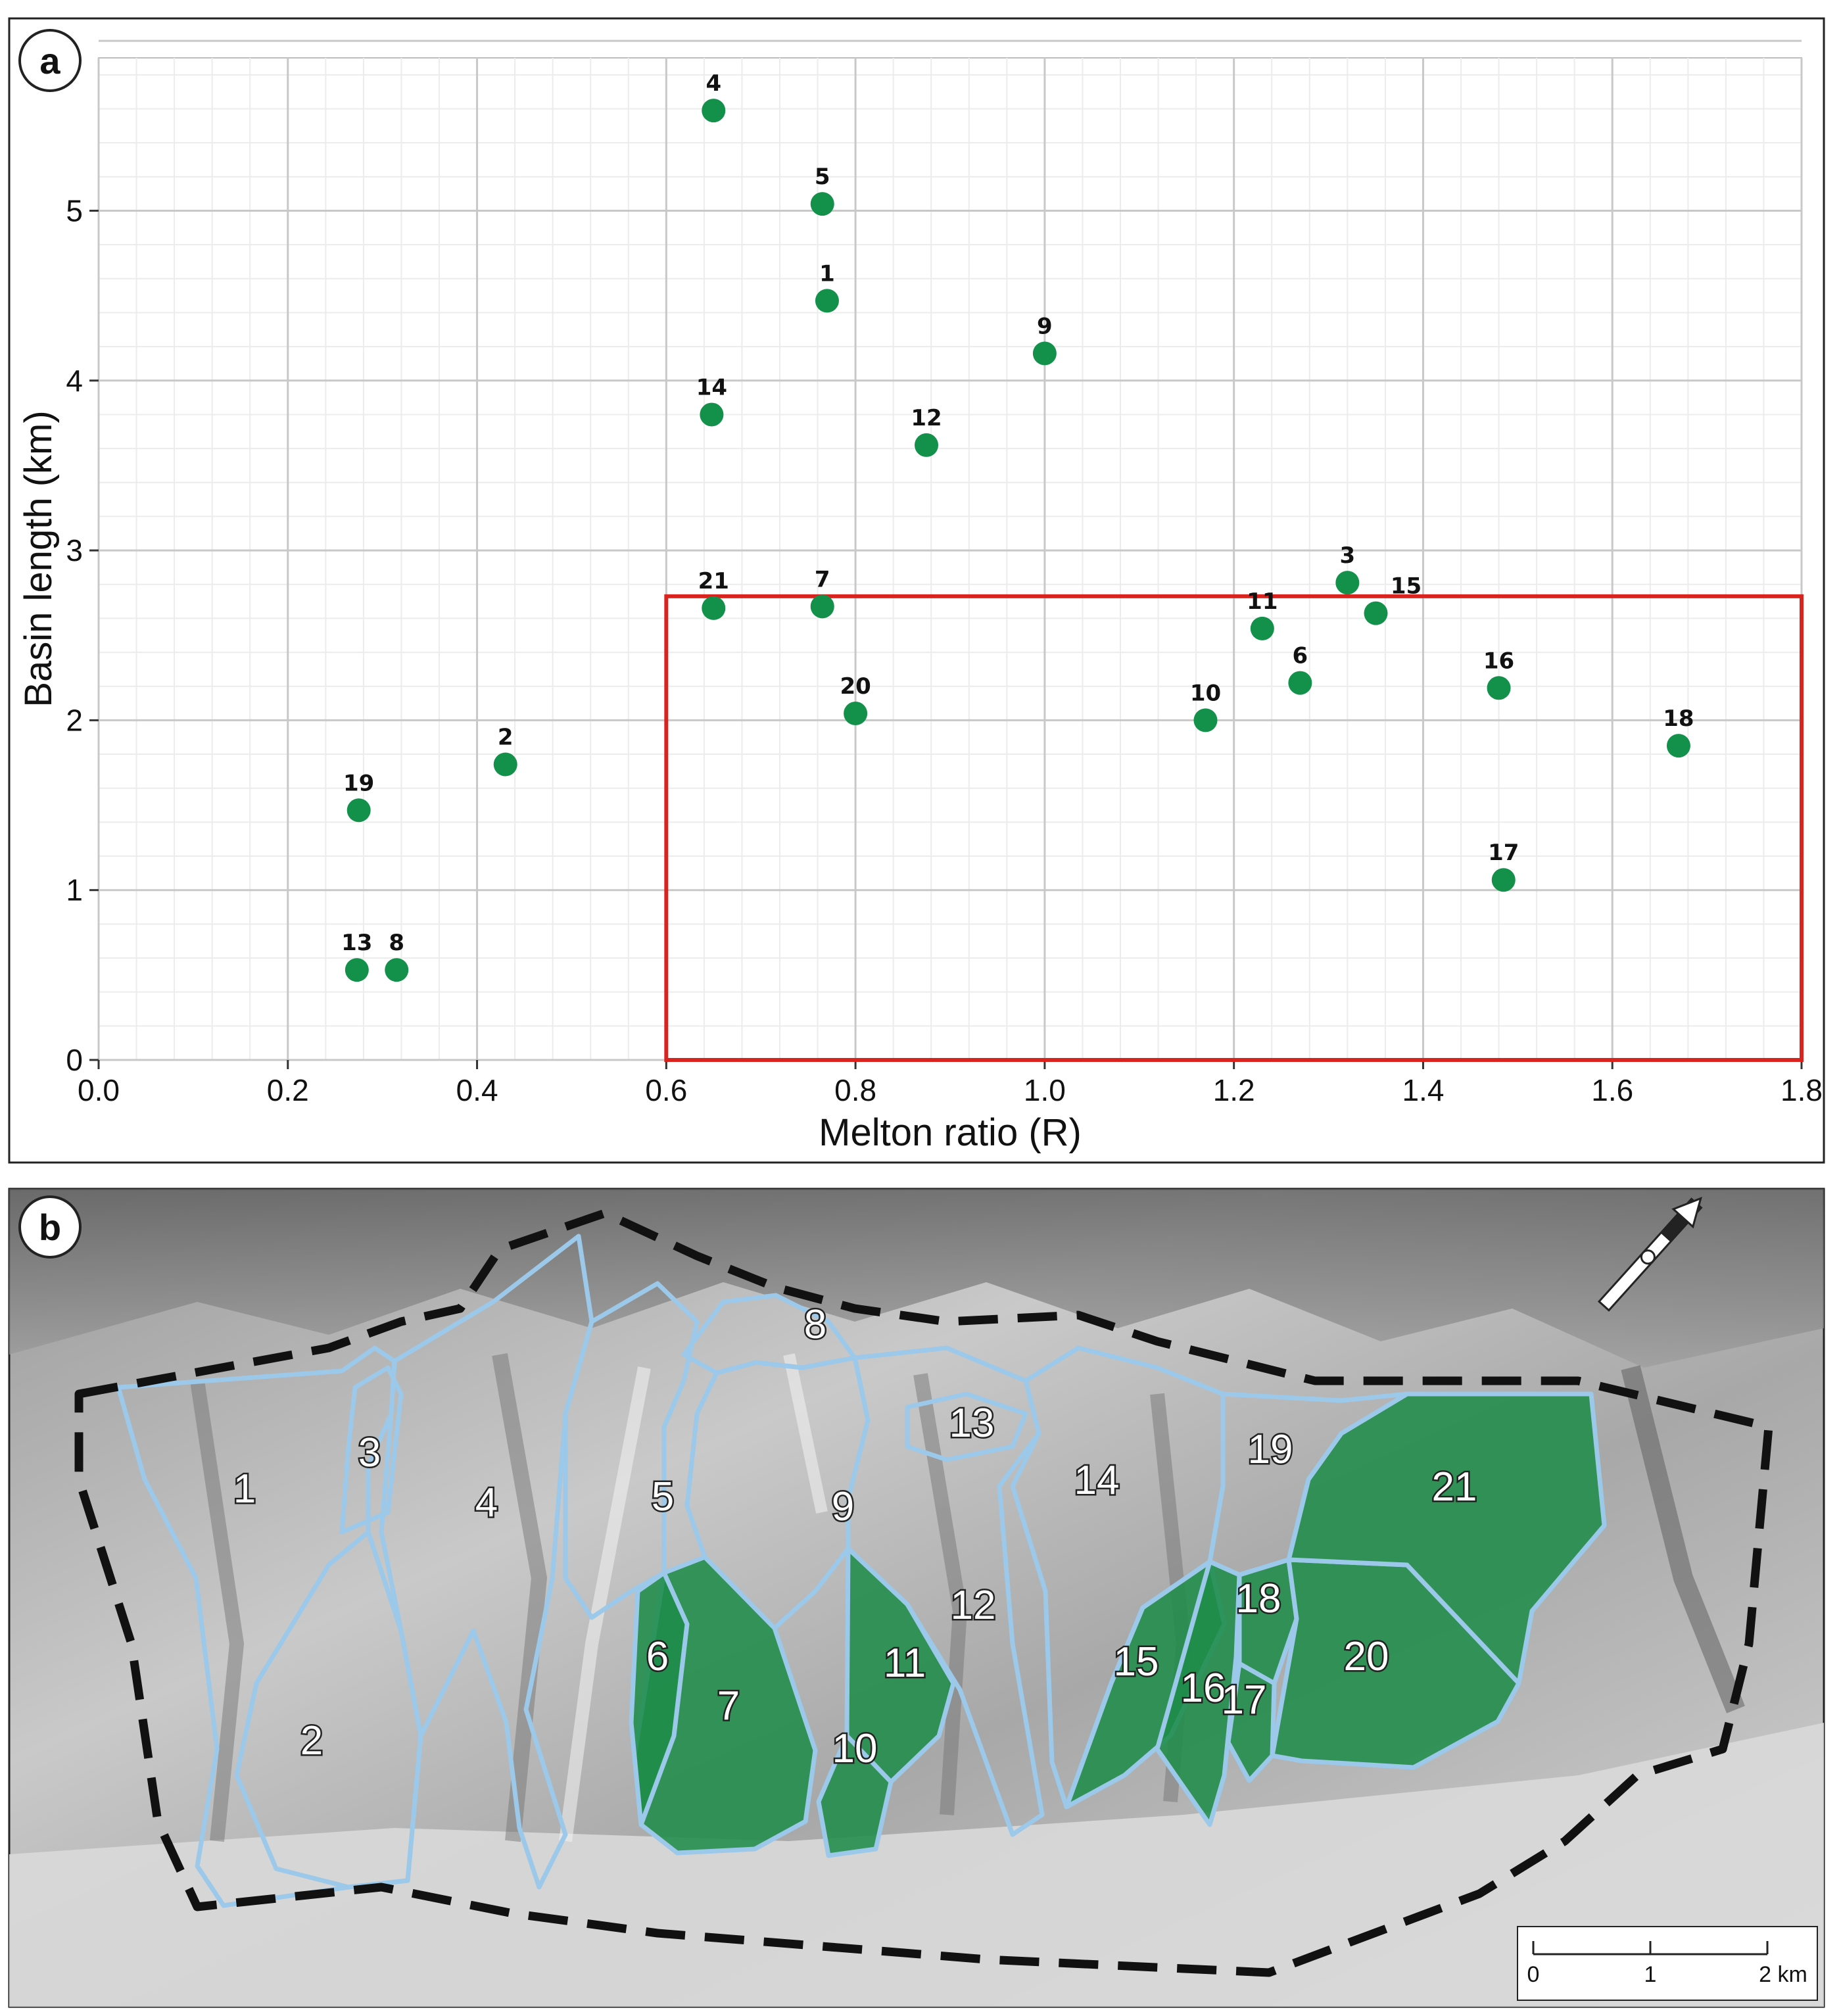 Image resolution: width=1841 pixels, height=2016 pixels. What do you see at coordinates (713, 83) in the screenshot?
I see `data-label-4: 4` at bounding box center [713, 83].